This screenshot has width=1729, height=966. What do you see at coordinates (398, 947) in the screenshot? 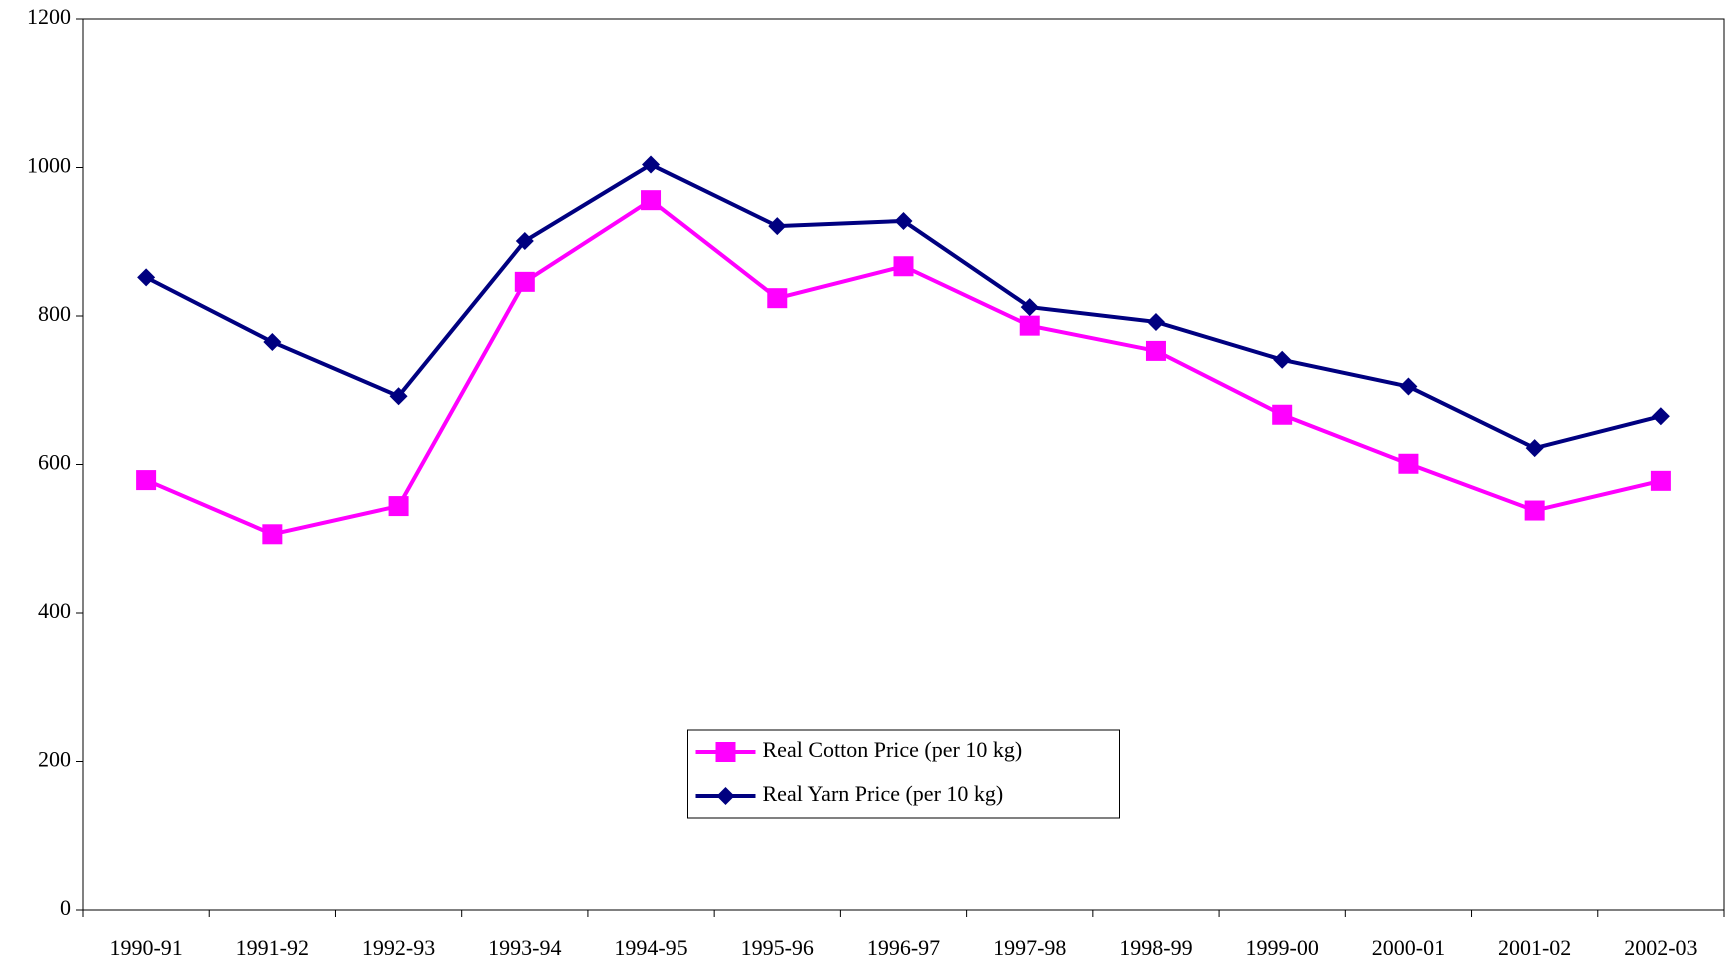
I see `x-tick-label: 1992-93` at bounding box center [398, 947].